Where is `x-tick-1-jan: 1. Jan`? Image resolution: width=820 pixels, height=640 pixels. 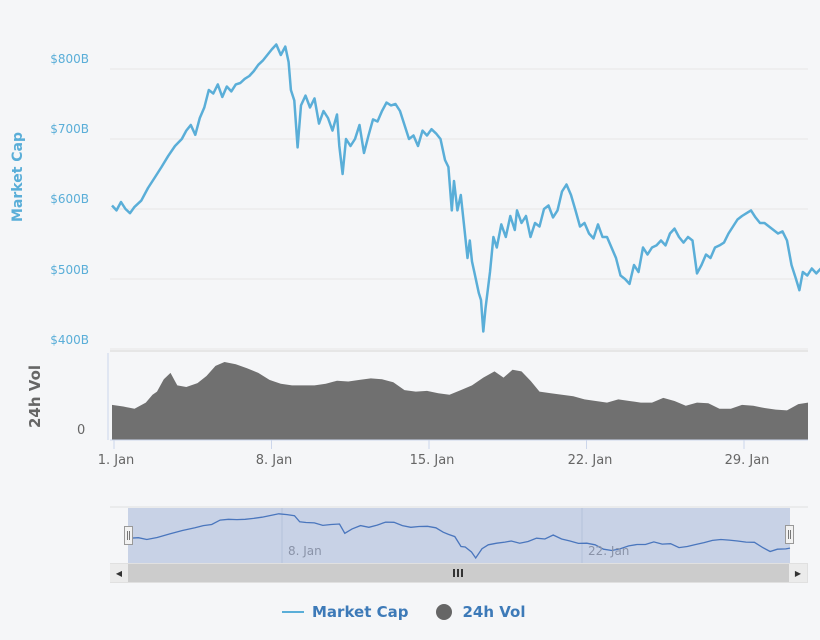
x-tick-1-jan: 1. Jan is located at coordinates (116, 460).